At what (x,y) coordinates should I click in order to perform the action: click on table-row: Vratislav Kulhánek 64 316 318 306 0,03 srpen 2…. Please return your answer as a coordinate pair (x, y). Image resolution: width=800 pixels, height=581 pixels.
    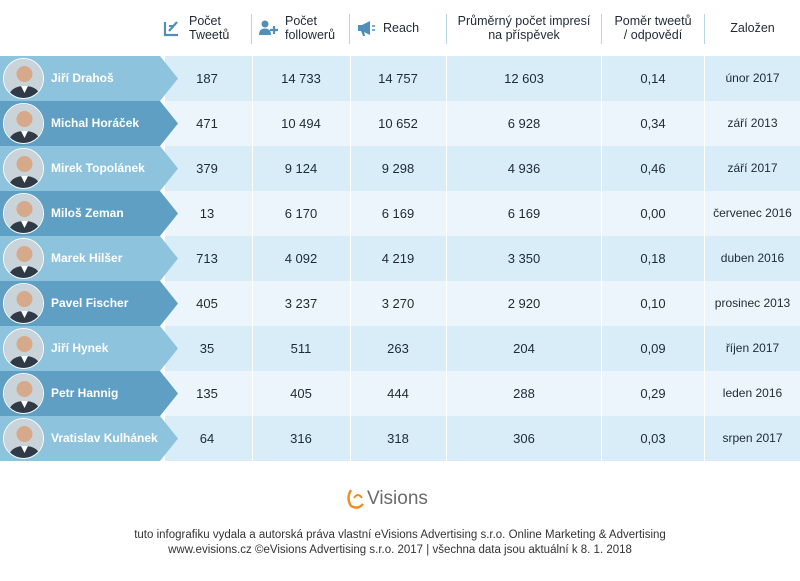
    Looking at the image, I should click on (400, 438).